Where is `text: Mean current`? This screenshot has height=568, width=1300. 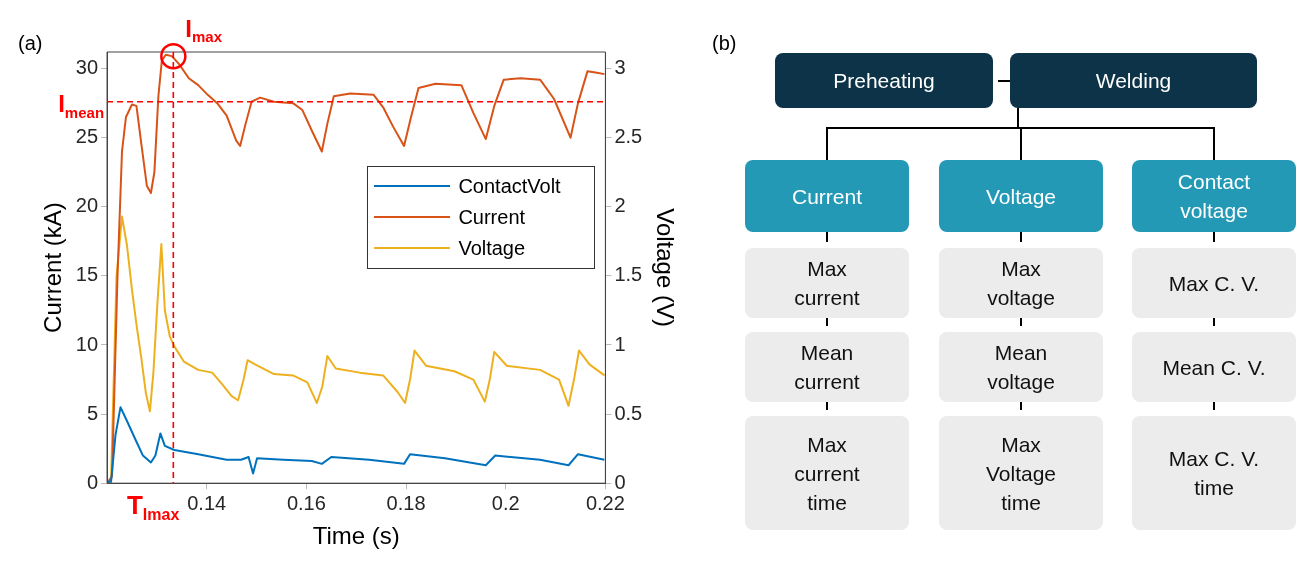 text: Mean current is located at coordinates (827, 367).